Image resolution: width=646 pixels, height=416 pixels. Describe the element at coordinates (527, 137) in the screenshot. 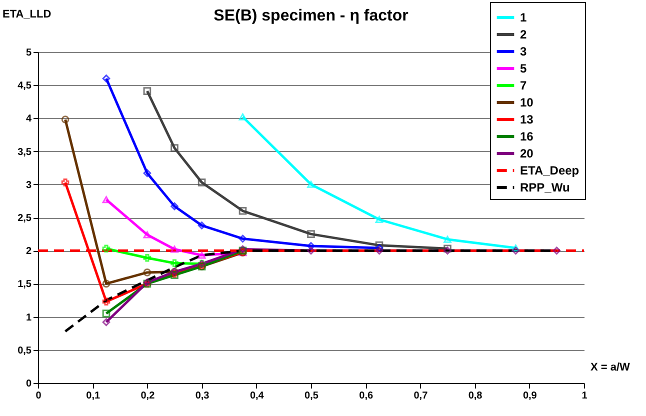

I see `legend-label: 16` at that location.